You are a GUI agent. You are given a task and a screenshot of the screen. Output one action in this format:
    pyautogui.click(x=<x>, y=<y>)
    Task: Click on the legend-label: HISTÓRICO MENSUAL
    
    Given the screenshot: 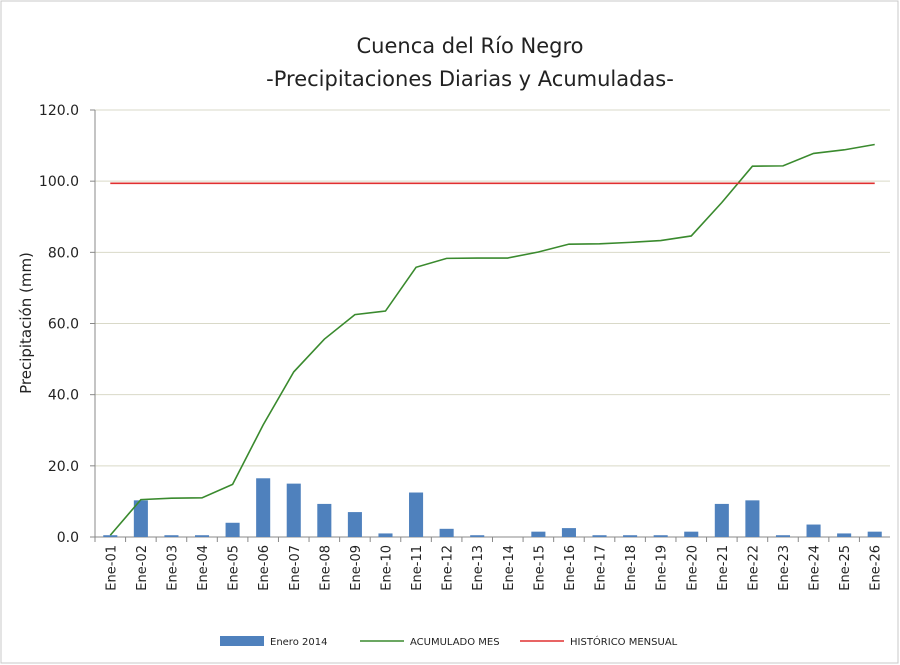 What is the action you would take?
    pyautogui.click(x=624, y=641)
    